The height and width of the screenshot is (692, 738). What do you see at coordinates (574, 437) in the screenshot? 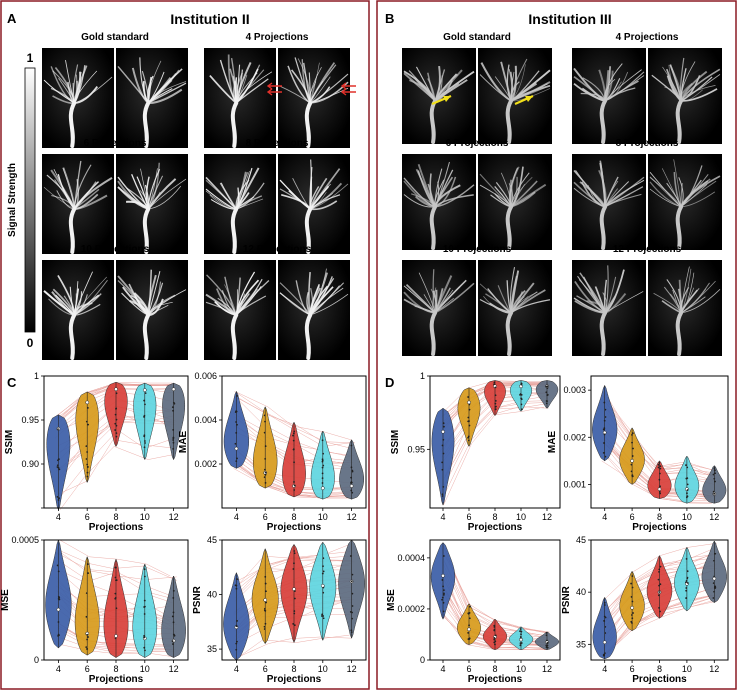
I see `y-tick-label: 0.002` at bounding box center [574, 437].